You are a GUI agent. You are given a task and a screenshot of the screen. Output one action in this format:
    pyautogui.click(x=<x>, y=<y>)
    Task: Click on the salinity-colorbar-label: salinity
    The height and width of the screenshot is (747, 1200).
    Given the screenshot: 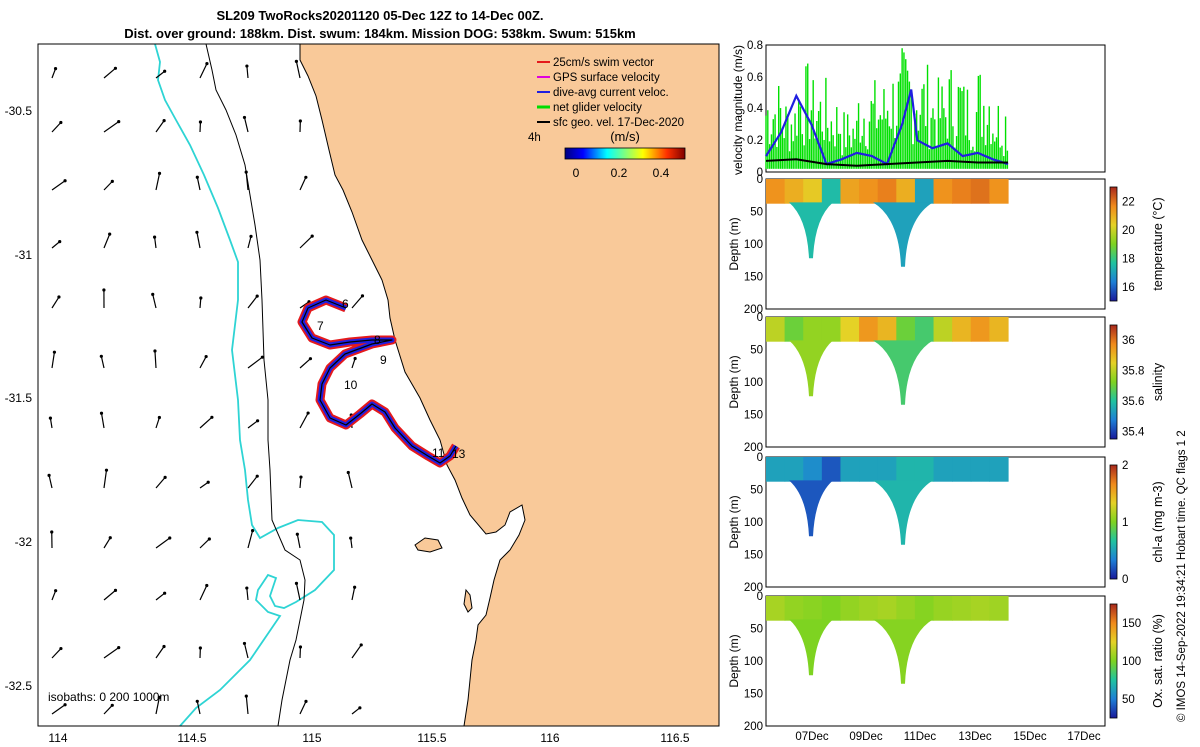 What is the action you would take?
    pyautogui.click(x=1158, y=381)
    